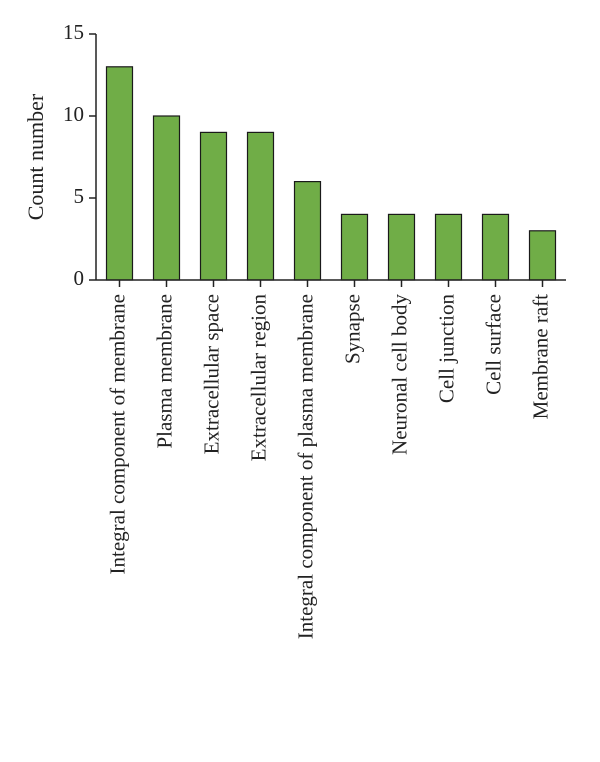 This screenshot has width=600, height=762. I want to click on category-label-1: Integral component of membrane, so click(117, 434).